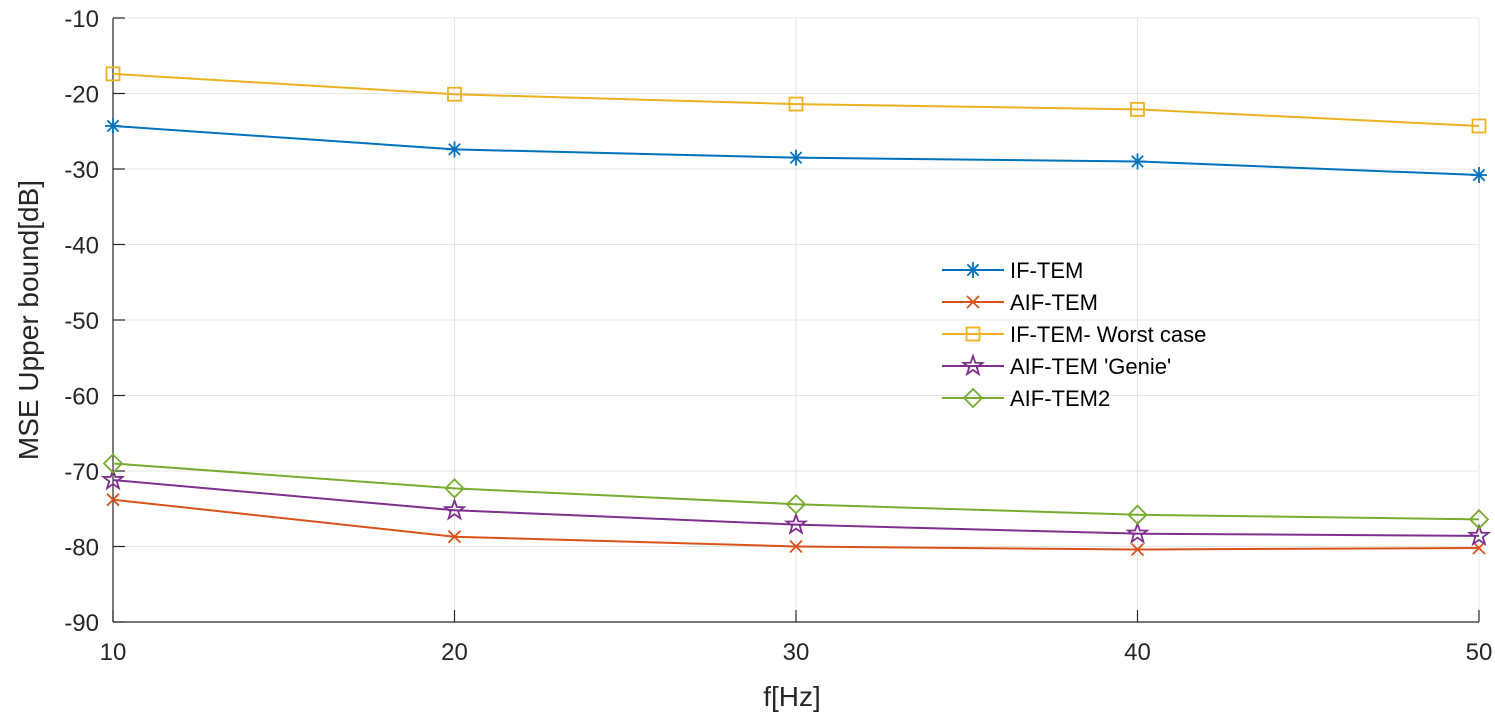 The width and height of the screenshot is (1495, 713). What do you see at coordinates (1054, 302) in the screenshot?
I see `legend-label: AIF-TEM` at bounding box center [1054, 302].